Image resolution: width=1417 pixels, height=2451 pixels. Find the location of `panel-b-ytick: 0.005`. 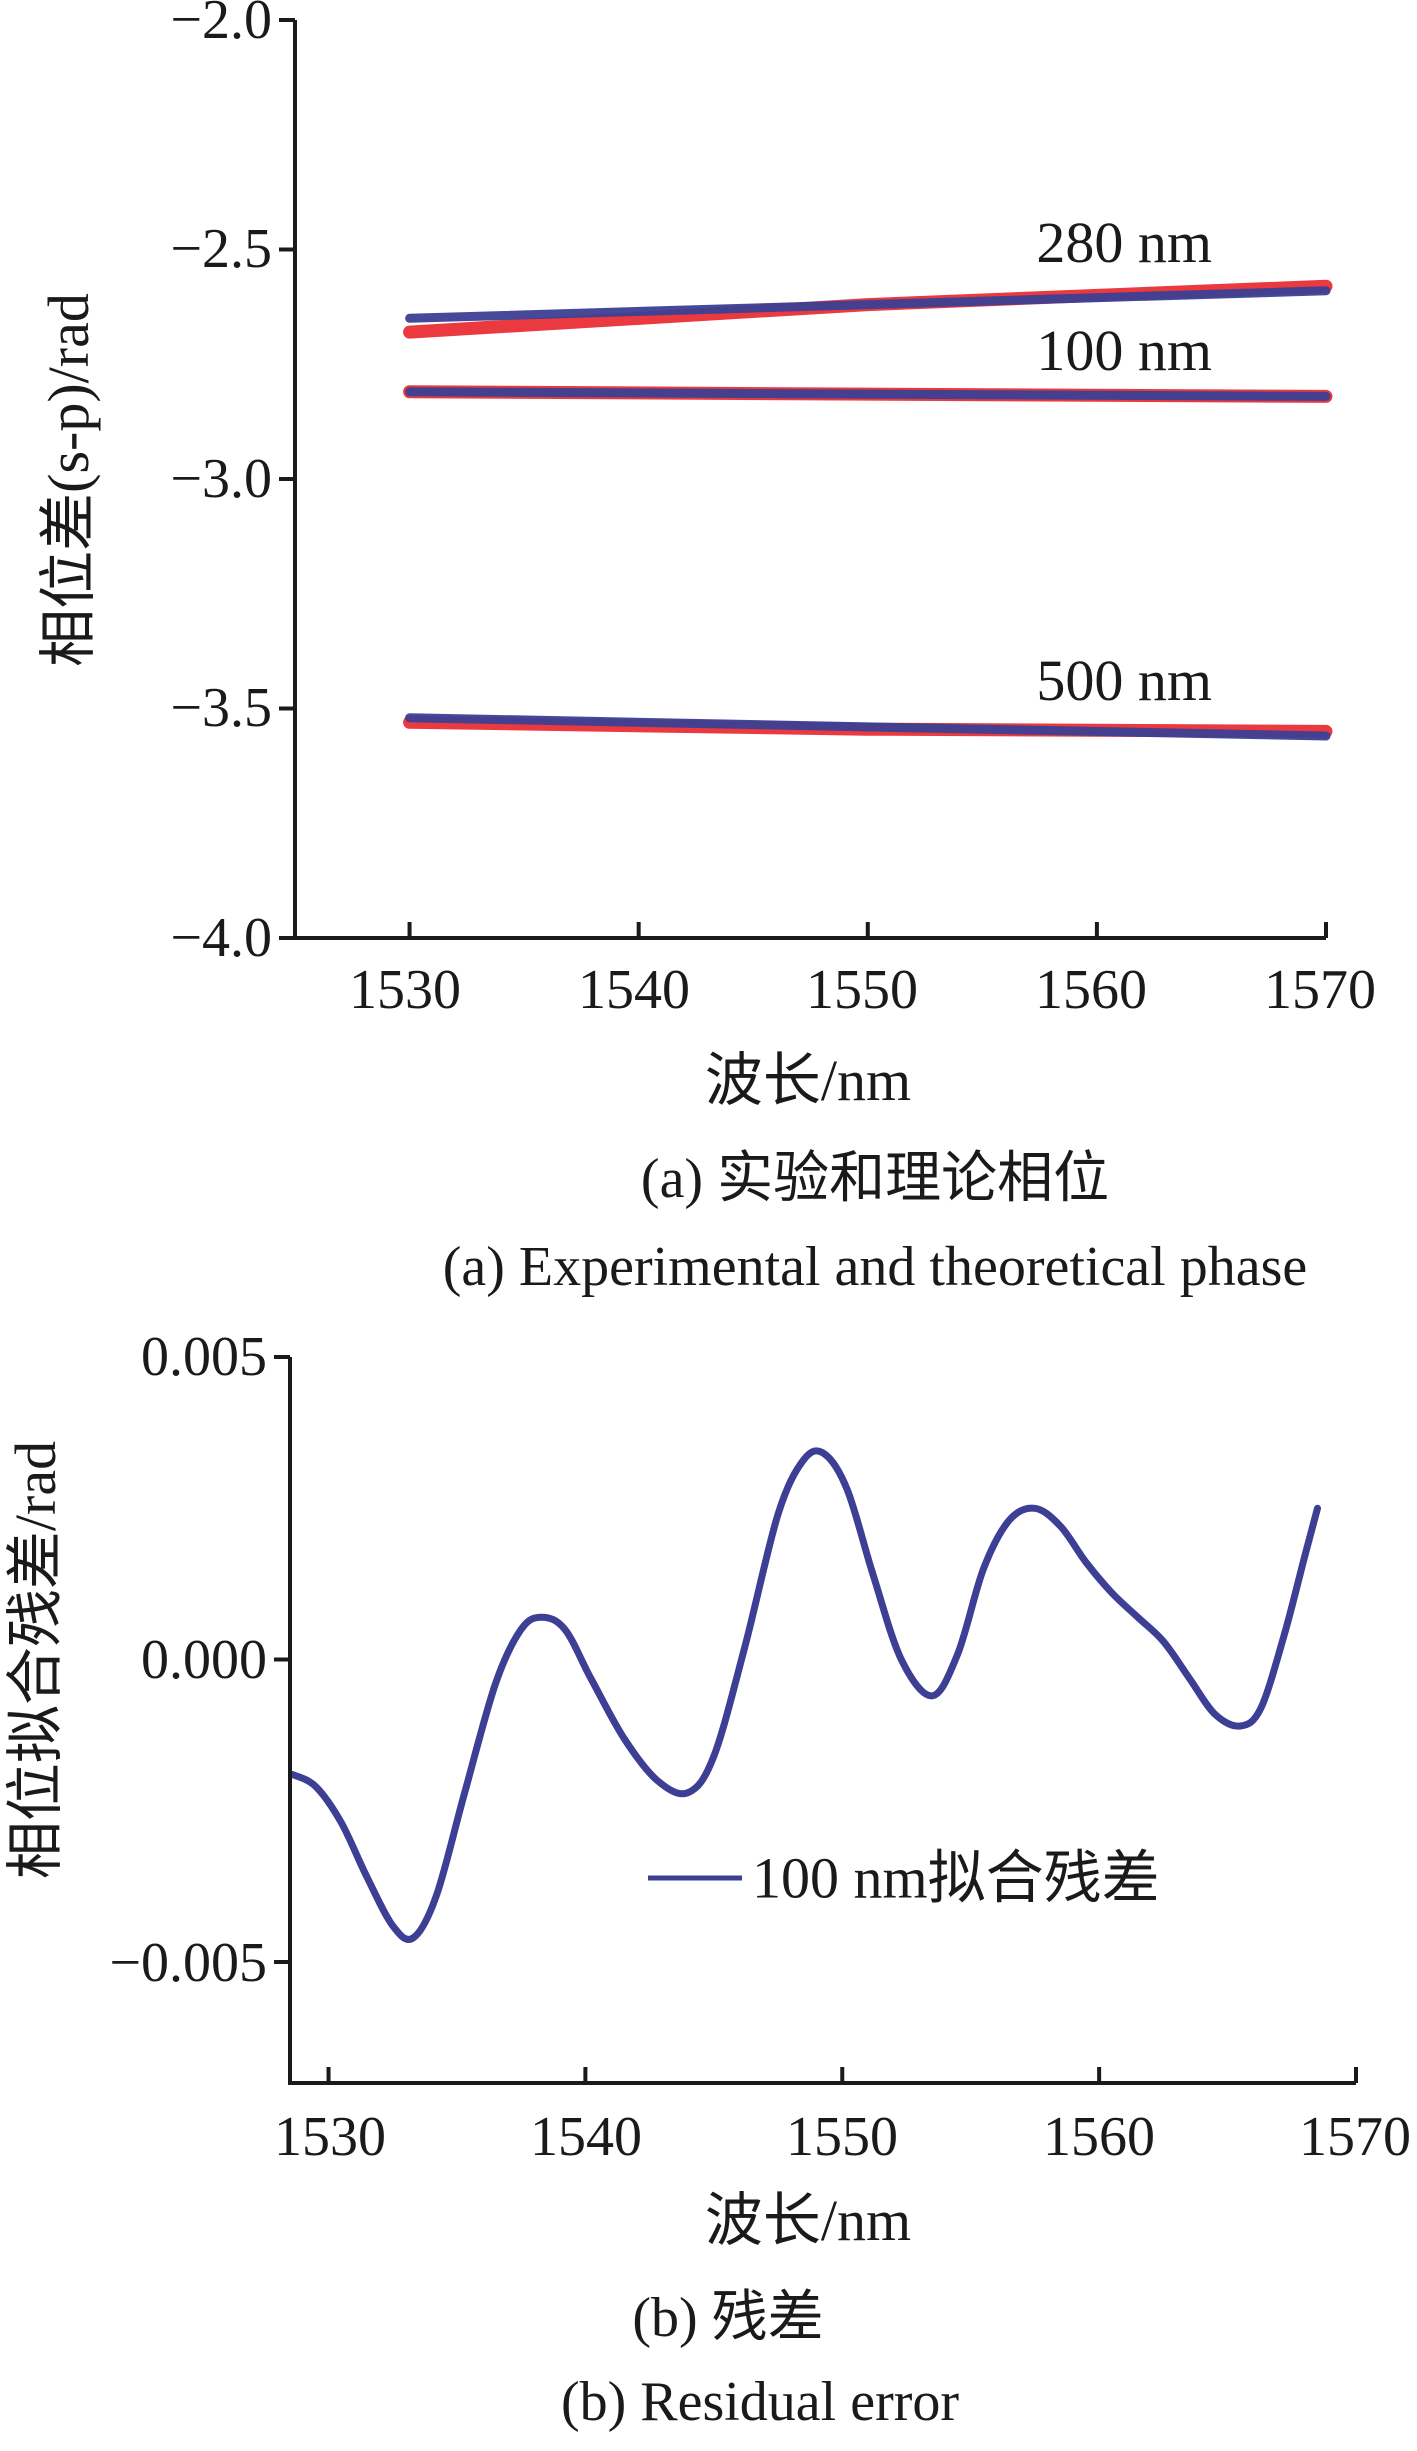

panel-b-ytick: 0.005 is located at coordinates (204, 1357).